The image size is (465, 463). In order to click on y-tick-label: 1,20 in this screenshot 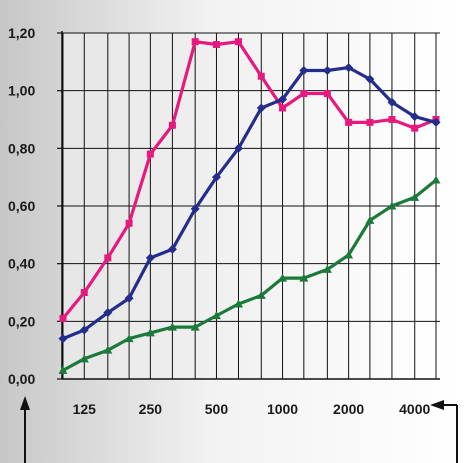, I will do `click(21, 33)`.